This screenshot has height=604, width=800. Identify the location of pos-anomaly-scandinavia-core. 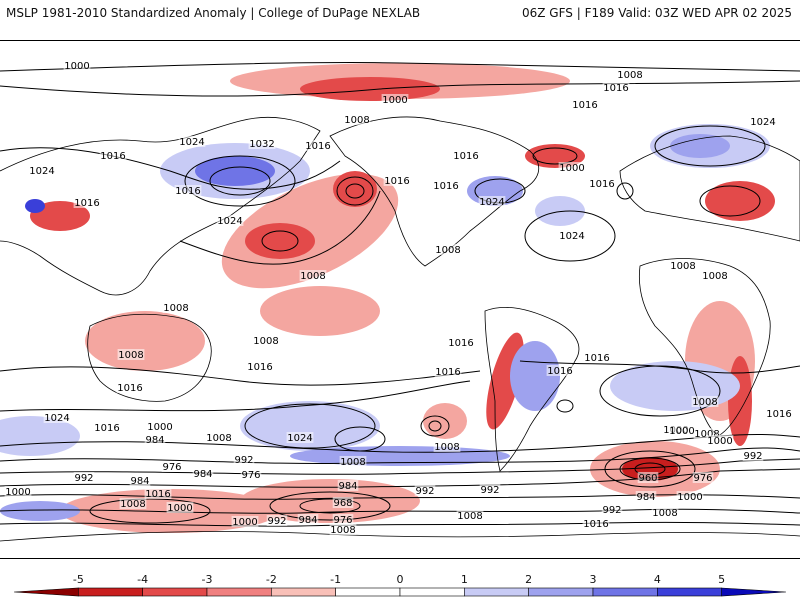
(700, 146).